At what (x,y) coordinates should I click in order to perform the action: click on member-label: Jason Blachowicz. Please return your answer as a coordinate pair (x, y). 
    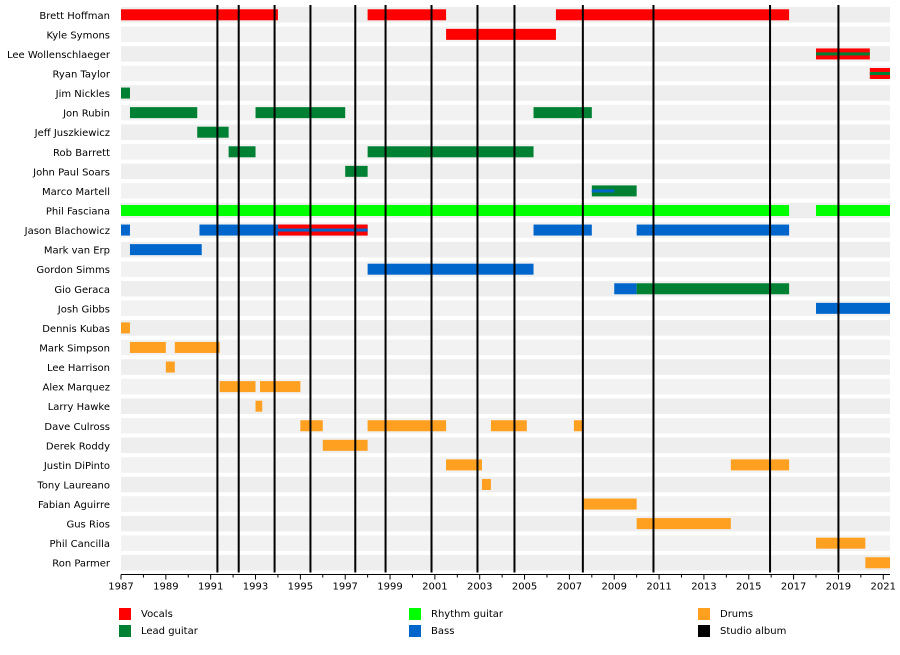
    Looking at the image, I should click on (67, 231).